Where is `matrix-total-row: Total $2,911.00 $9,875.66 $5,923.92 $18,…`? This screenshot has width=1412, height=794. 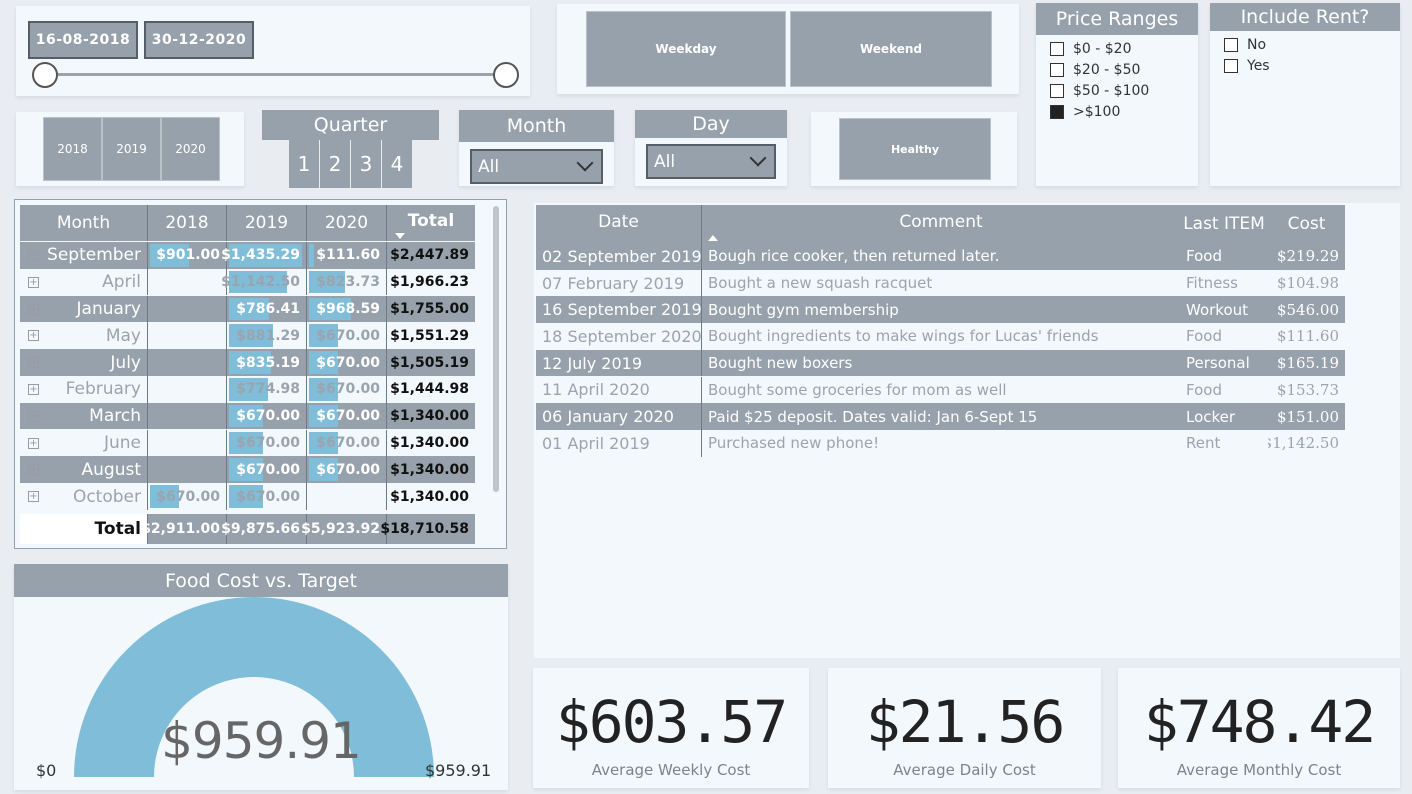 matrix-total-row: Total $2,911.00 $9,875.66 $5,923.92 $18,… is located at coordinates (247, 529).